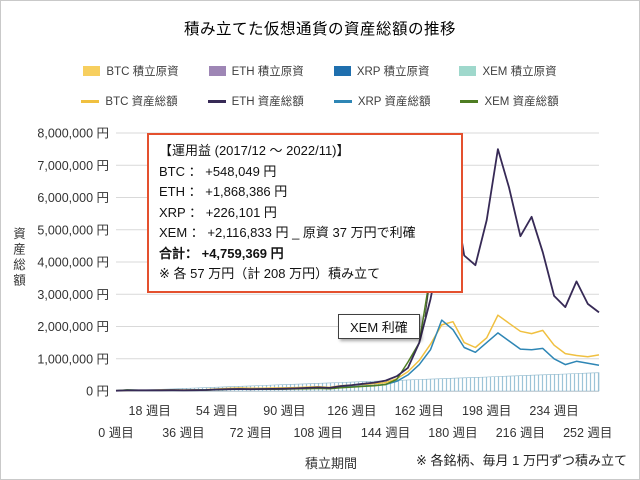  Describe the element at coordinates (357, 382) in the screenshot. I see `principal-area` at that location.